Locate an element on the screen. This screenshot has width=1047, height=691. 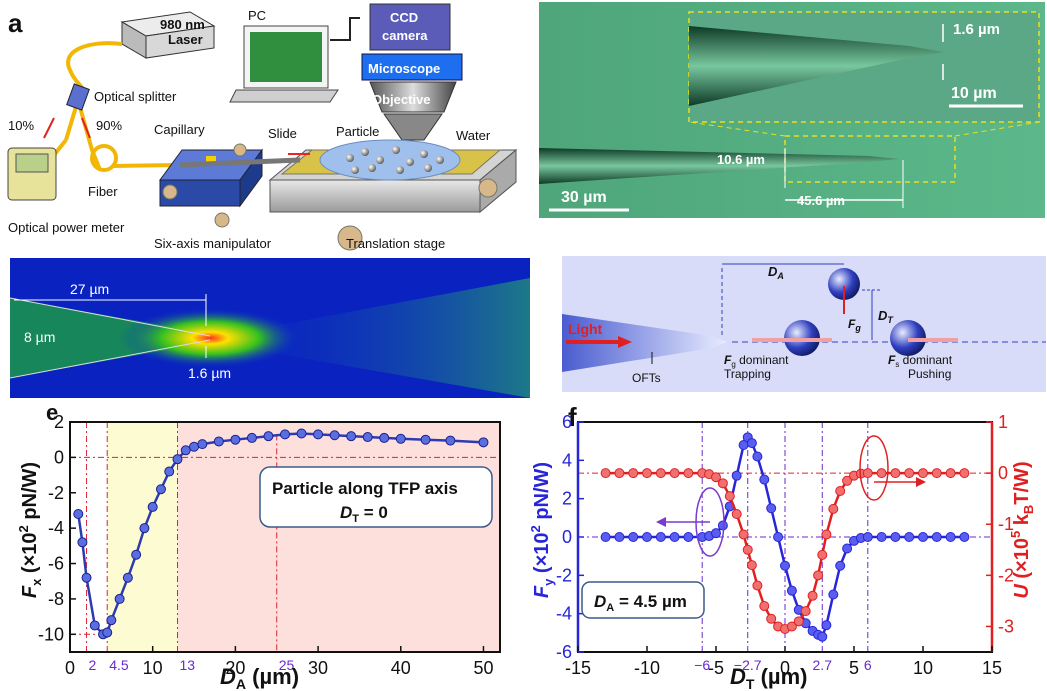
x-tick-label: 50 is located at coordinates (483, 668).